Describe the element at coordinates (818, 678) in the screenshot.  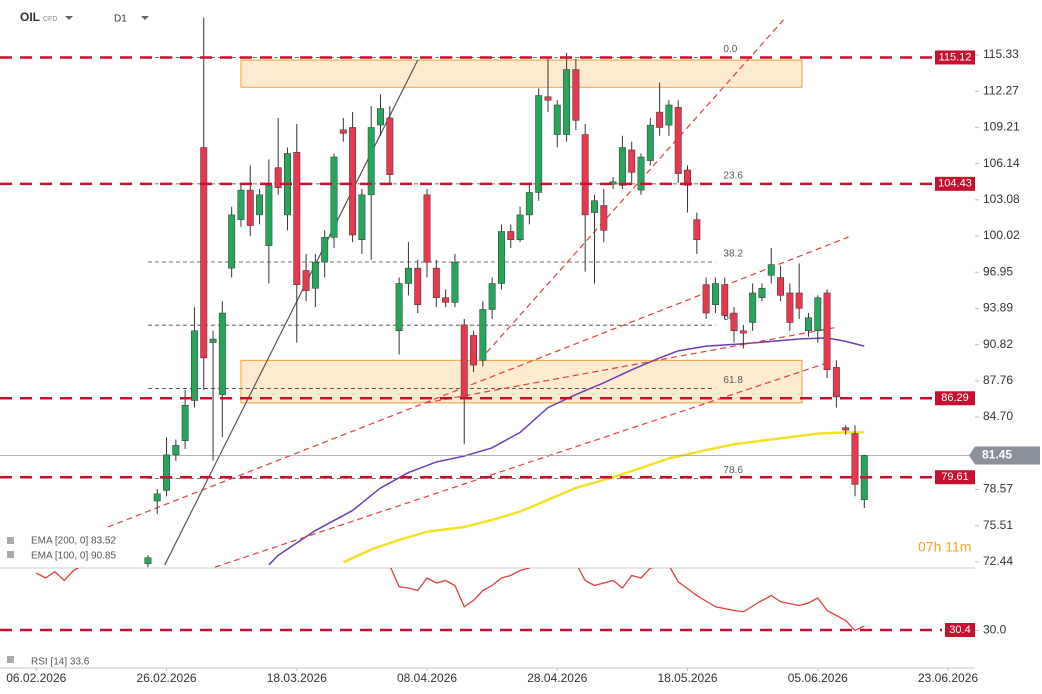
I see `x-tick-label: 05.06.2026` at that location.